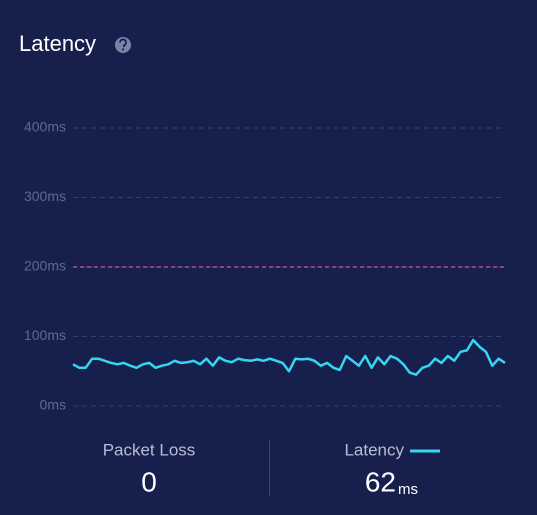 This screenshot has width=537, height=515. What do you see at coordinates (380, 481) in the screenshot?
I see `latency-value: 62` at bounding box center [380, 481].